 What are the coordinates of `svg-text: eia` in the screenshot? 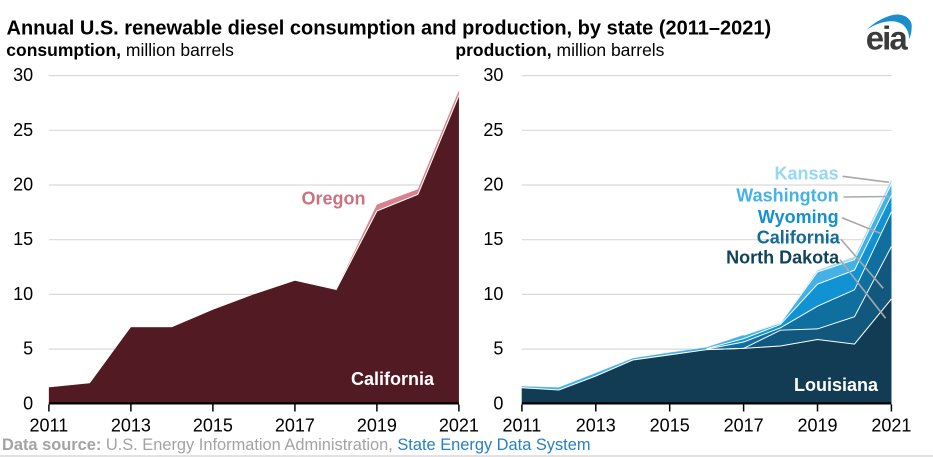 It's located at (887, 38).